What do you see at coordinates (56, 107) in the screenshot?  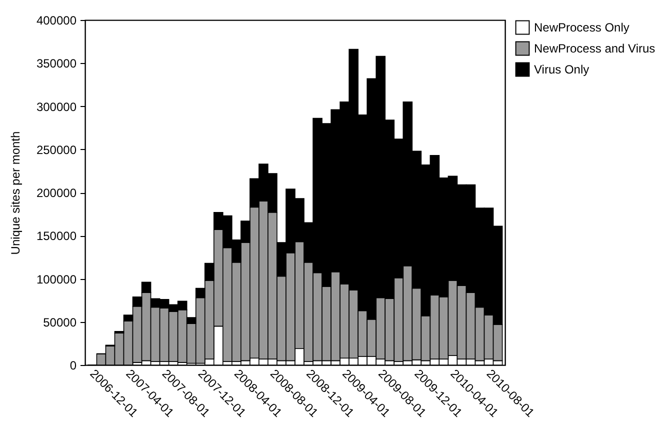 I see `y-tick-label: 300000` at bounding box center [56, 107].